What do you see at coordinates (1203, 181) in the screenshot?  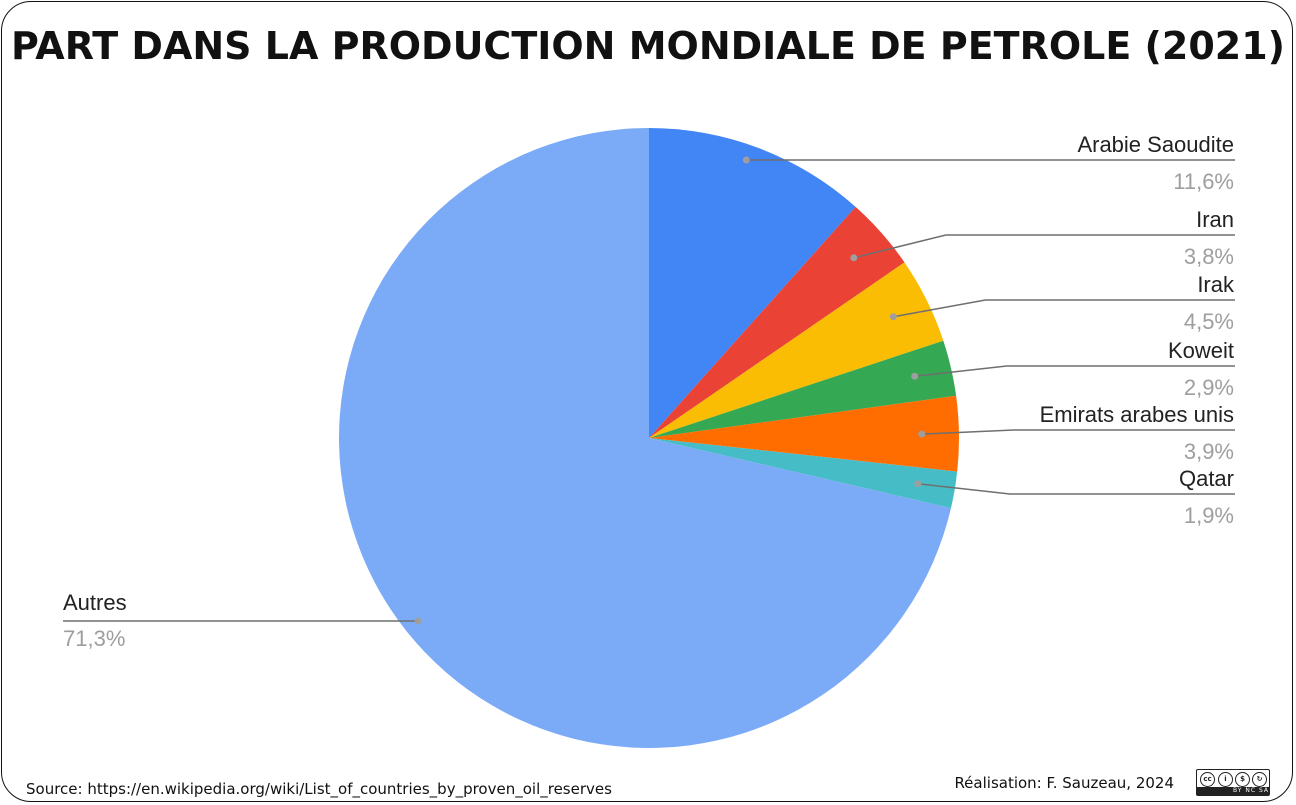 I see `label-value-arabie-saoudite: 11,6%` at bounding box center [1203, 181].